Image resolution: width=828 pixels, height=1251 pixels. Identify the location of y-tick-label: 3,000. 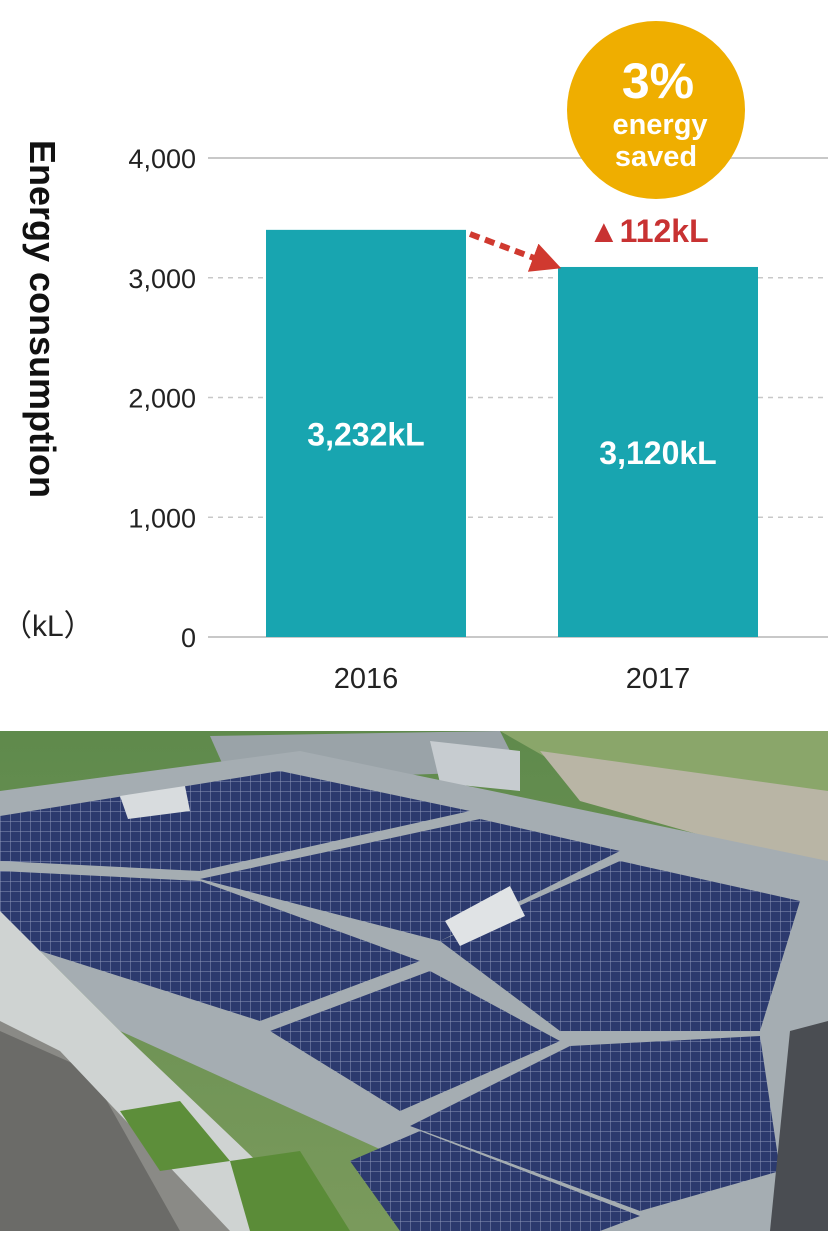
(162, 279).